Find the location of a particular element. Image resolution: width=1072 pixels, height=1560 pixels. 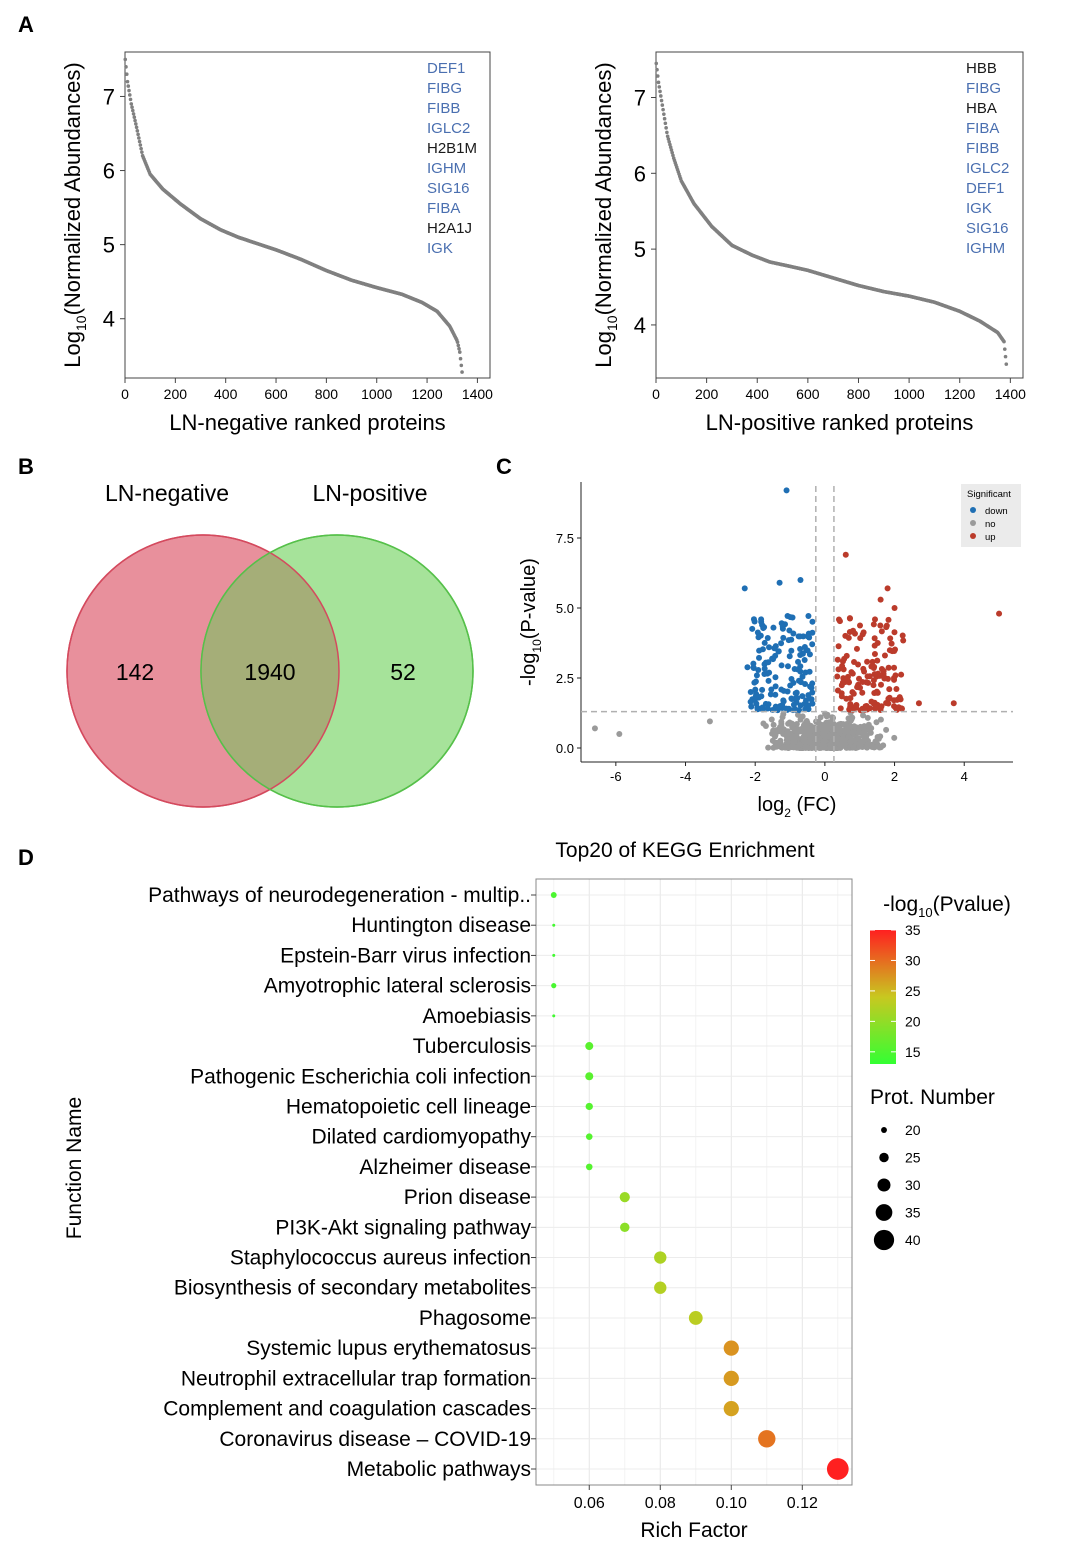

size-legend-label: 25 is located at coordinates (913, 1158).